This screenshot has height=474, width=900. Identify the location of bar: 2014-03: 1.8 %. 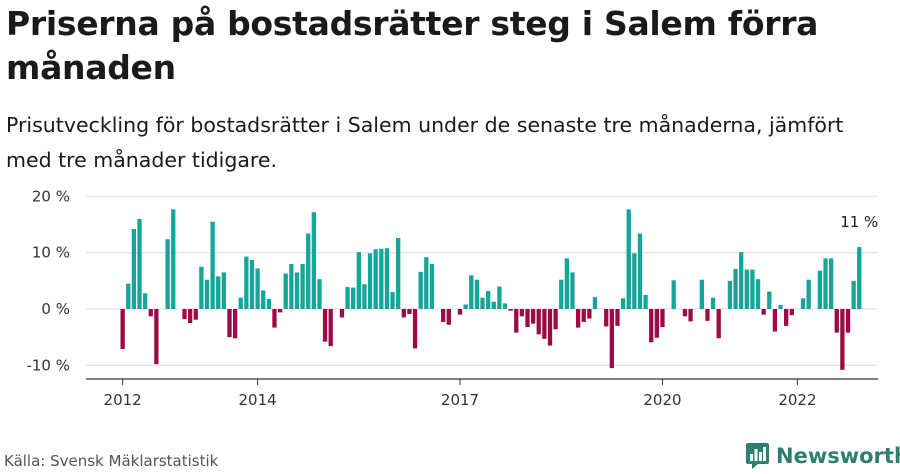
(268, 303).